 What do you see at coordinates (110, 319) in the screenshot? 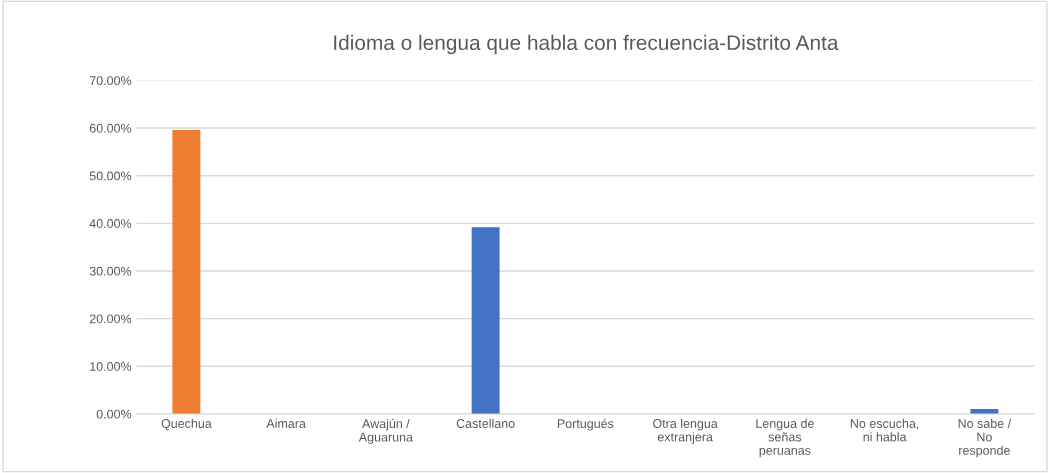
I see `y-tick-label: 20.00%` at bounding box center [110, 319].